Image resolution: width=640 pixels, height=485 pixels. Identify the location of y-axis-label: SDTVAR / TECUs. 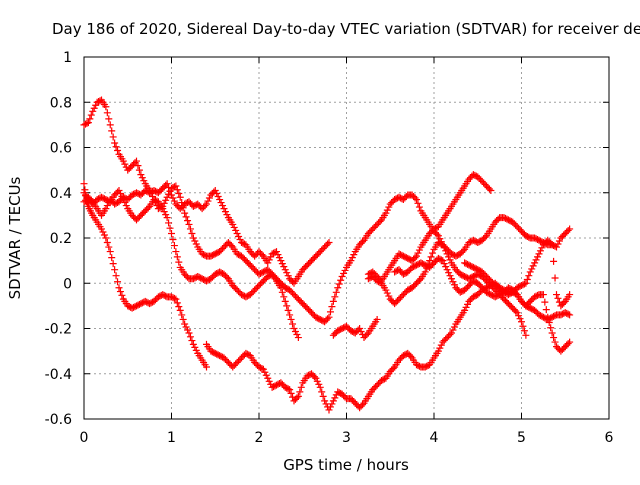
(15, 237).